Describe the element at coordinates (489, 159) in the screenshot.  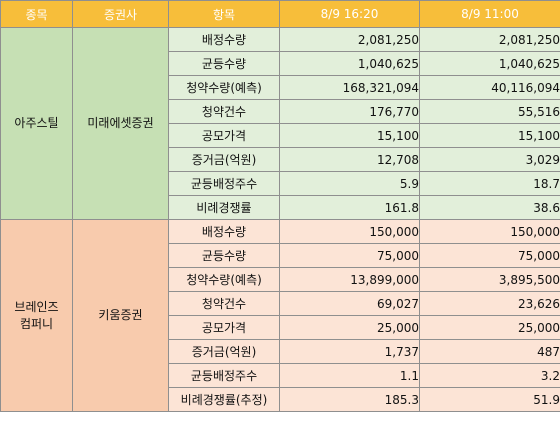
I see `value-time2-cell: 3,029` at that location.